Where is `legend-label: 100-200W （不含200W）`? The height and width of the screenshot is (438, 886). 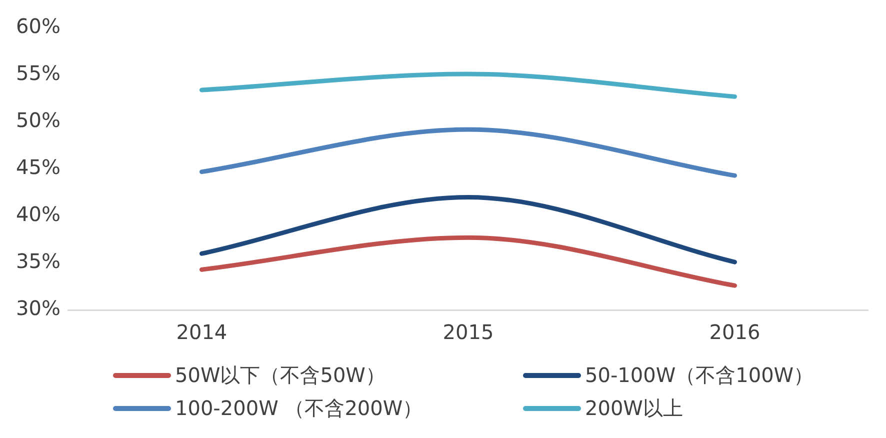
legend-label: 100-200W （不含200W） is located at coordinates (299, 408).